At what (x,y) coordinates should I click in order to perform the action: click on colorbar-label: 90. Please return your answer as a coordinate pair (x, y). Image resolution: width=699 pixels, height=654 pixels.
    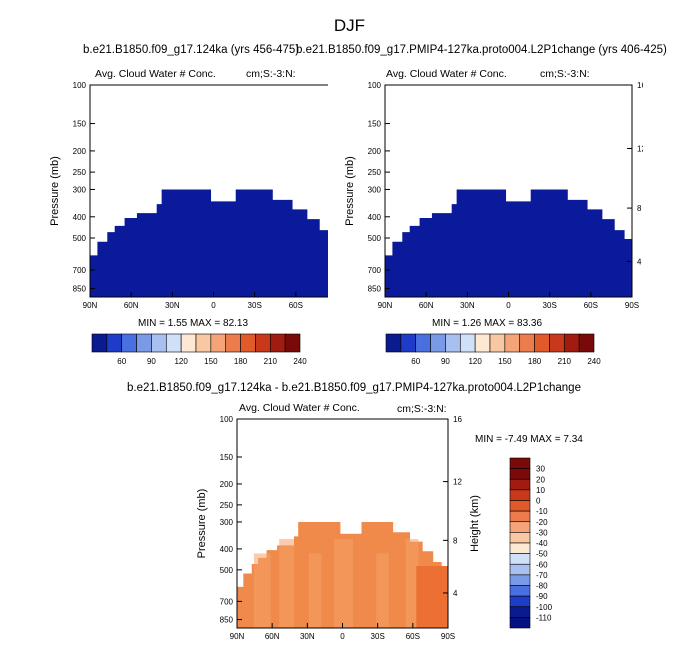
    Looking at the image, I should click on (151, 361).